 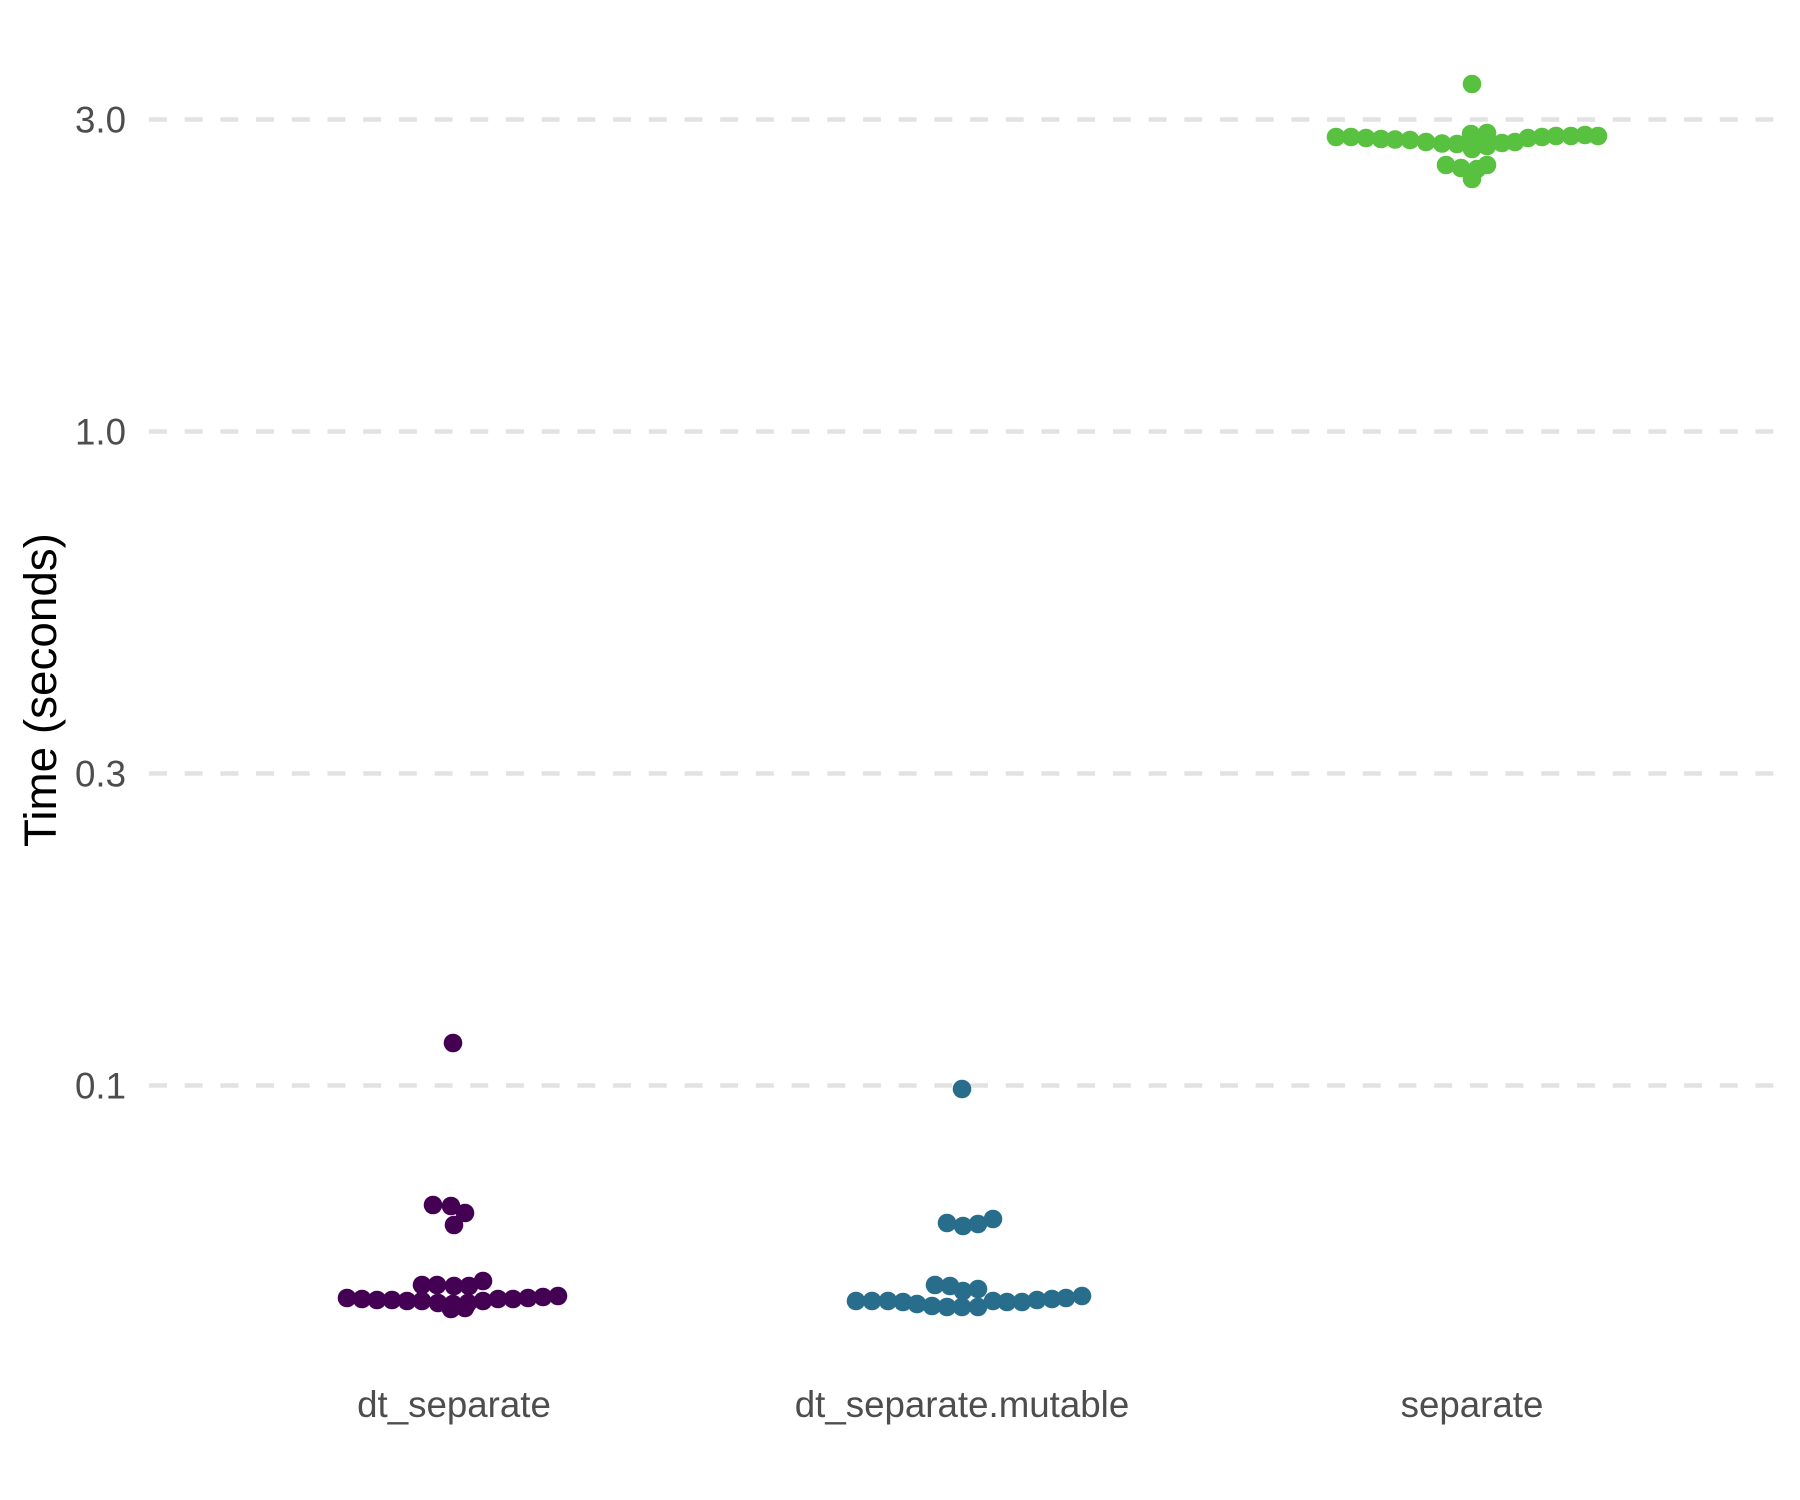 I want to click on svg-text: 1.0, so click(x=100, y=432).